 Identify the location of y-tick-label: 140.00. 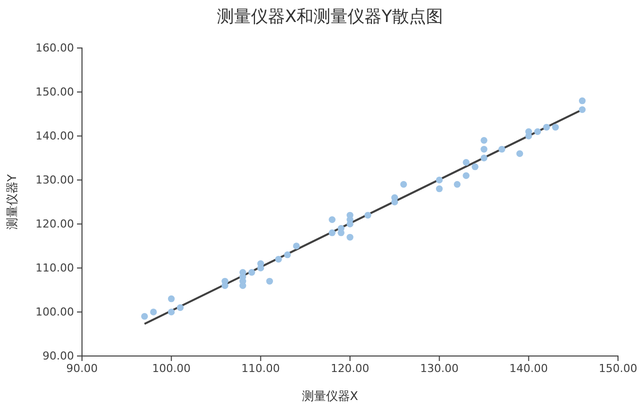
(55, 136).